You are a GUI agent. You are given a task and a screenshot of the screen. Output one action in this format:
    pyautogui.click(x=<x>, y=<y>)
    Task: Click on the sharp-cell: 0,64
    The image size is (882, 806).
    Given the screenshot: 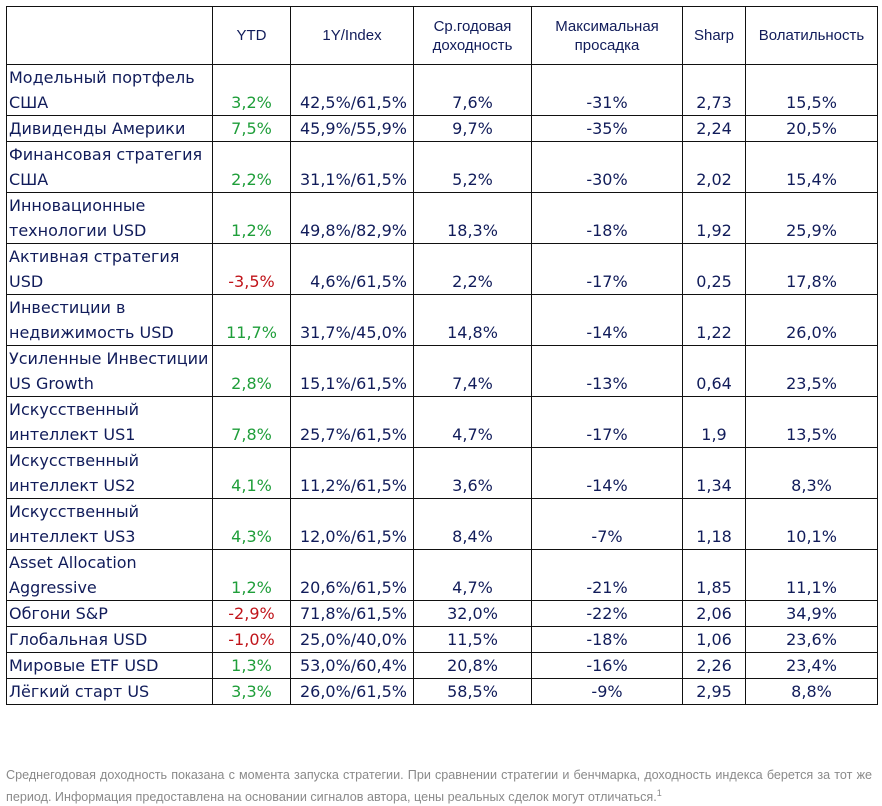 What is the action you would take?
    pyautogui.click(x=714, y=371)
    